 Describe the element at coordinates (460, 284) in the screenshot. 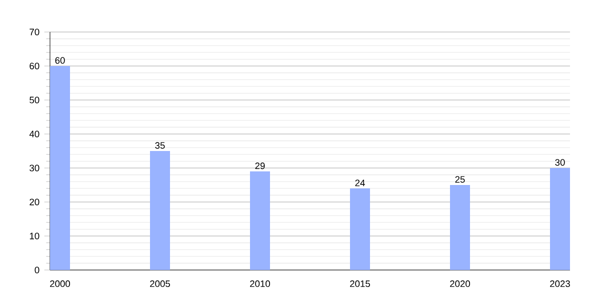

I see `x-tick-label: 2020` at that location.